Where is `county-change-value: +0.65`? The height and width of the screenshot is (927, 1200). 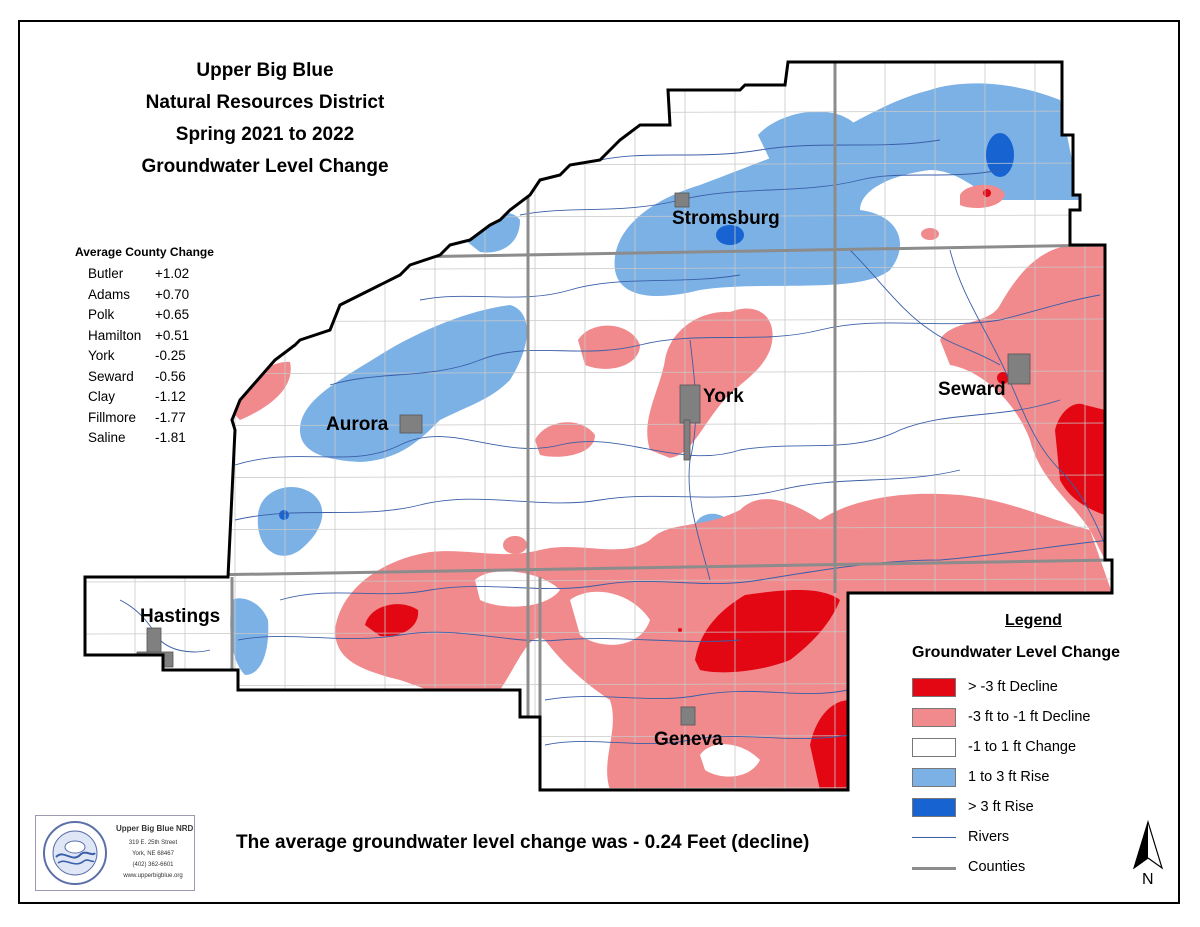
county-change-value: +0.65 is located at coordinates (172, 314).